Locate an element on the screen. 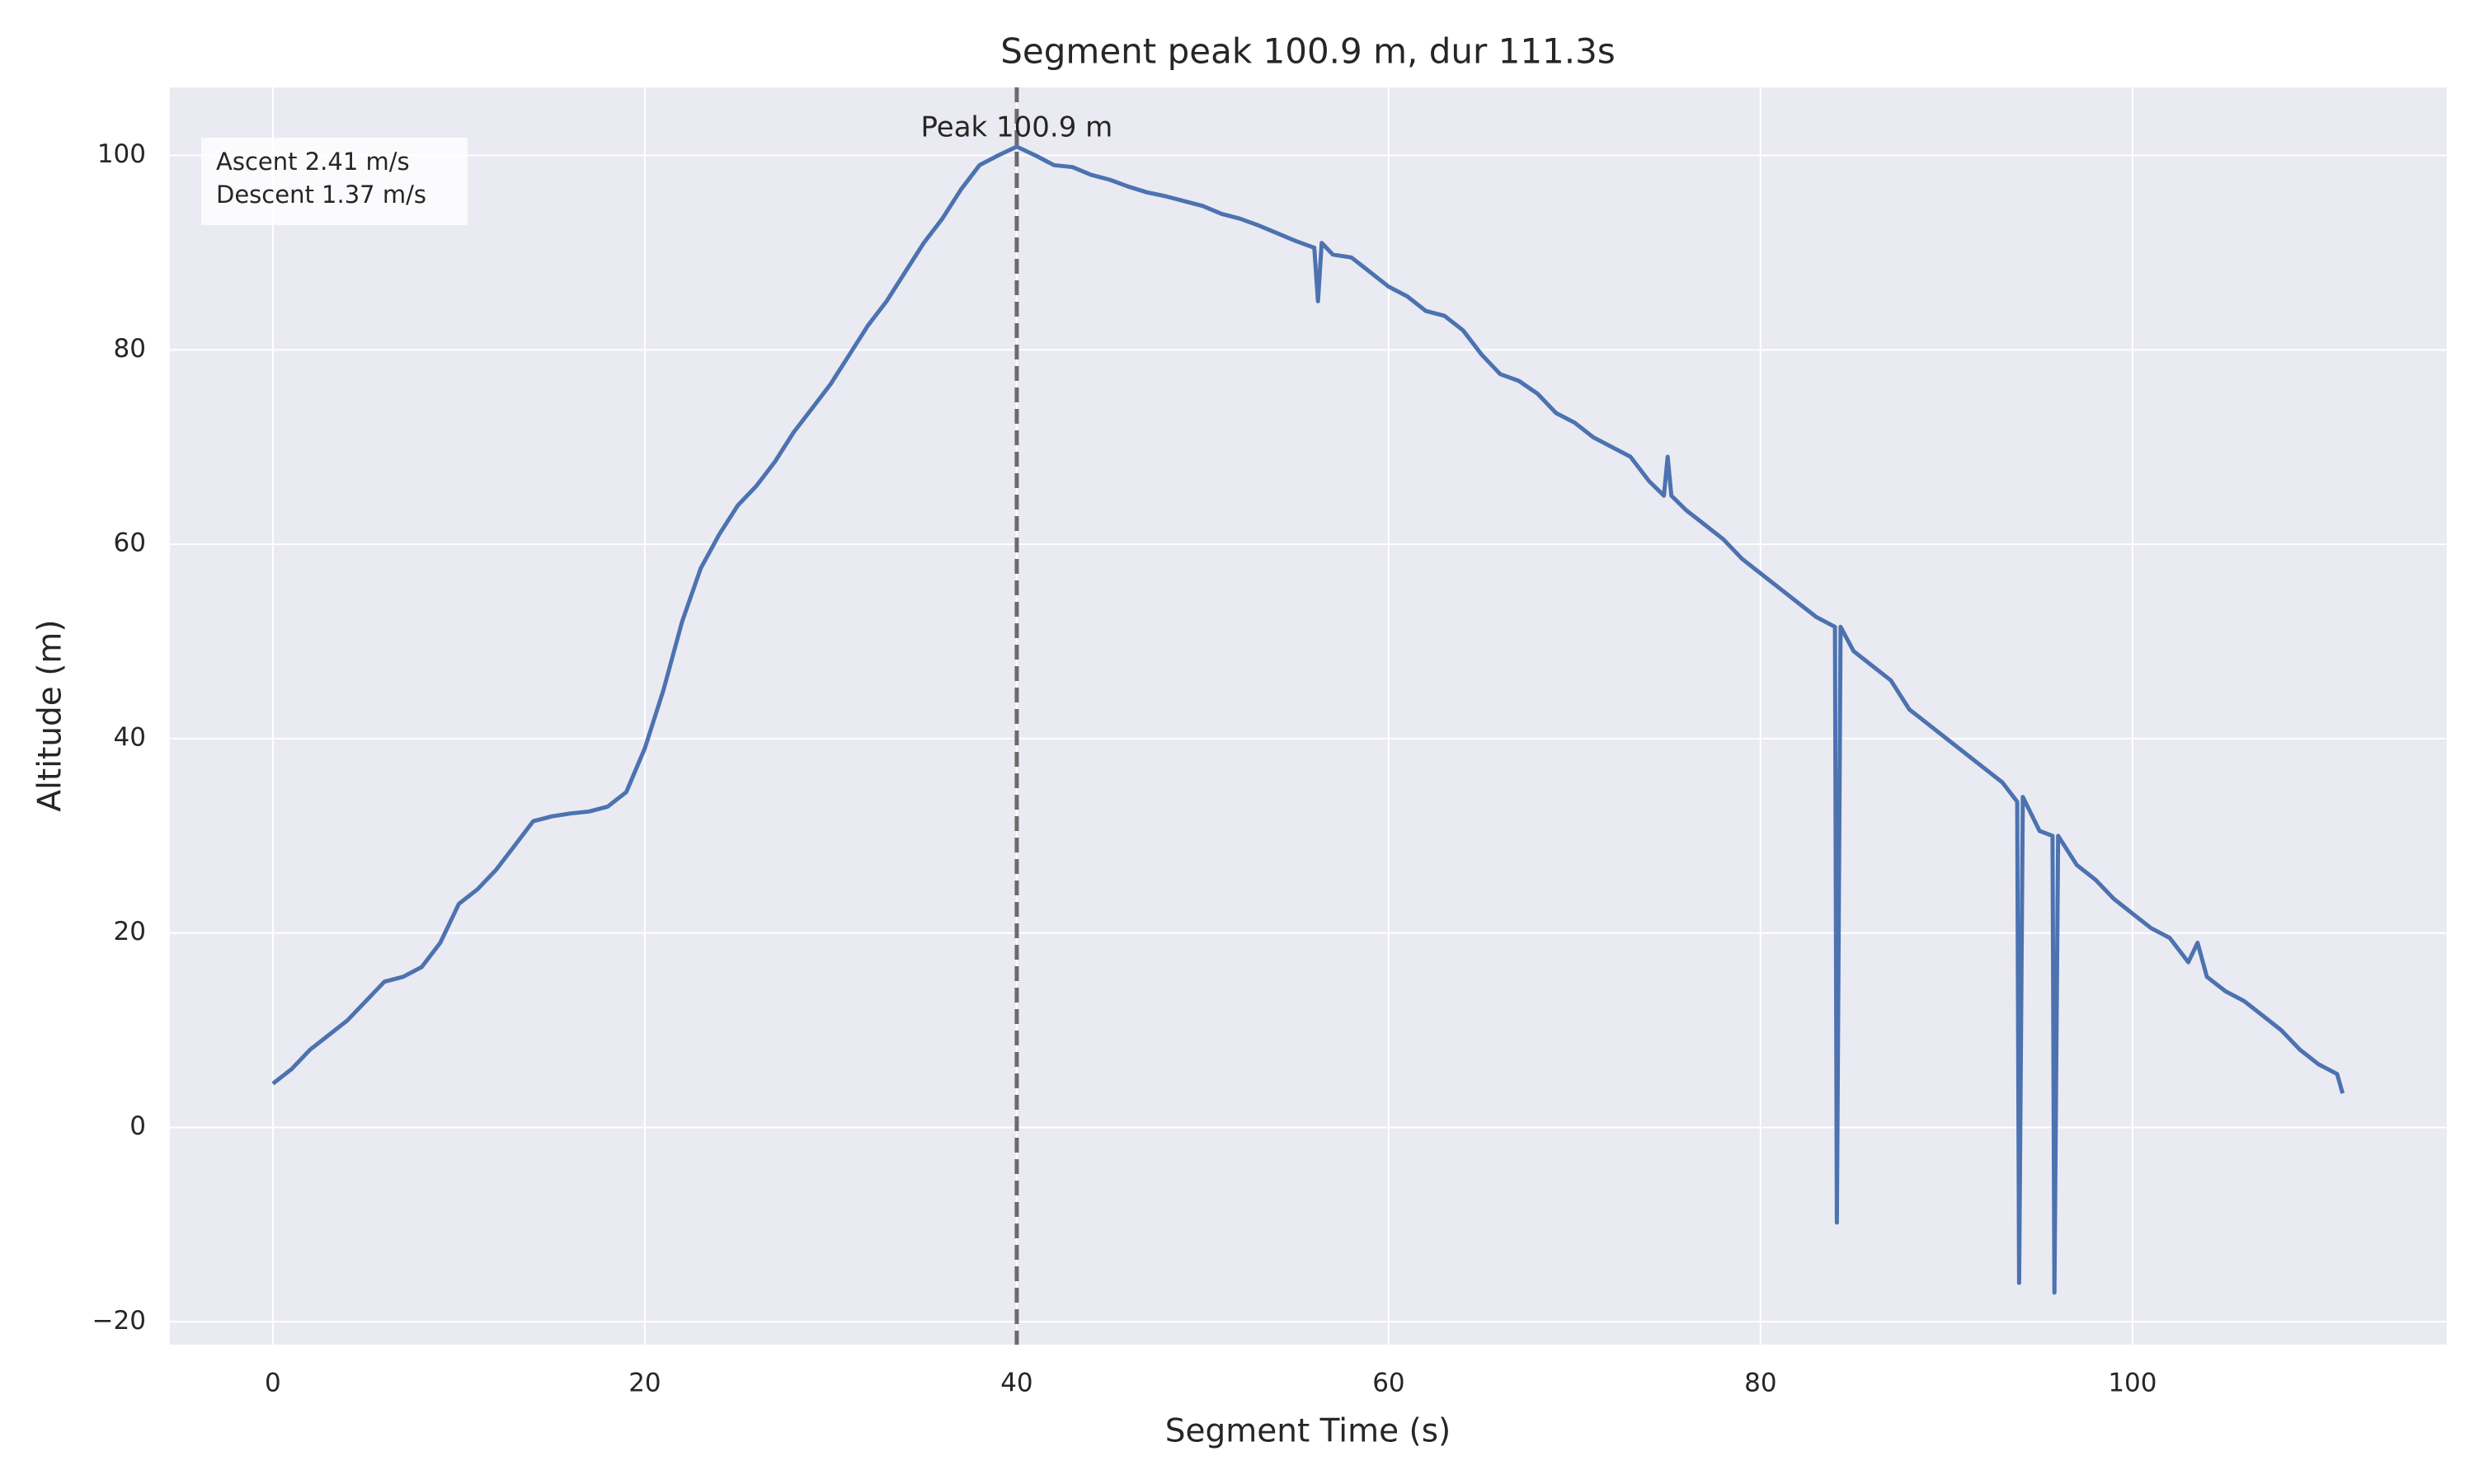 The image size is (2474, 1484). y-tick-label: 80 is located at coordinates (130, 349).